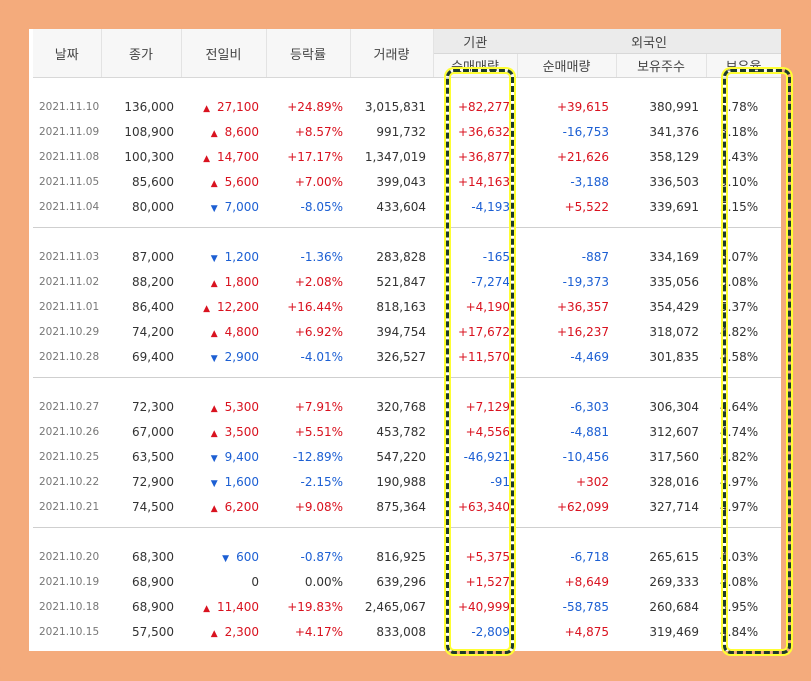  I want to click on cell-foreign-ratio: 5.18%, so click(739, 131).